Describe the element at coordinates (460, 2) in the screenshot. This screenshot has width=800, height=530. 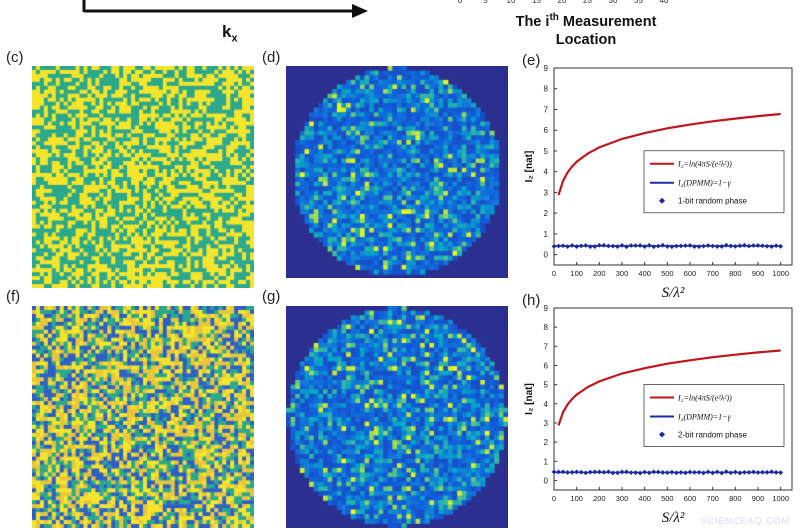
I see `top-tick-label: 0` at that location.